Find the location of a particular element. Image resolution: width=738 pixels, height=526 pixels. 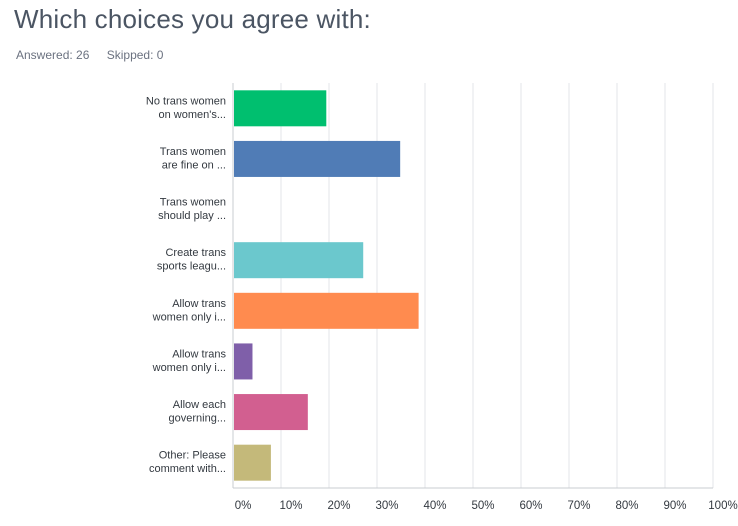

x-tick-label: 50% is located at coordinates (482, 506).